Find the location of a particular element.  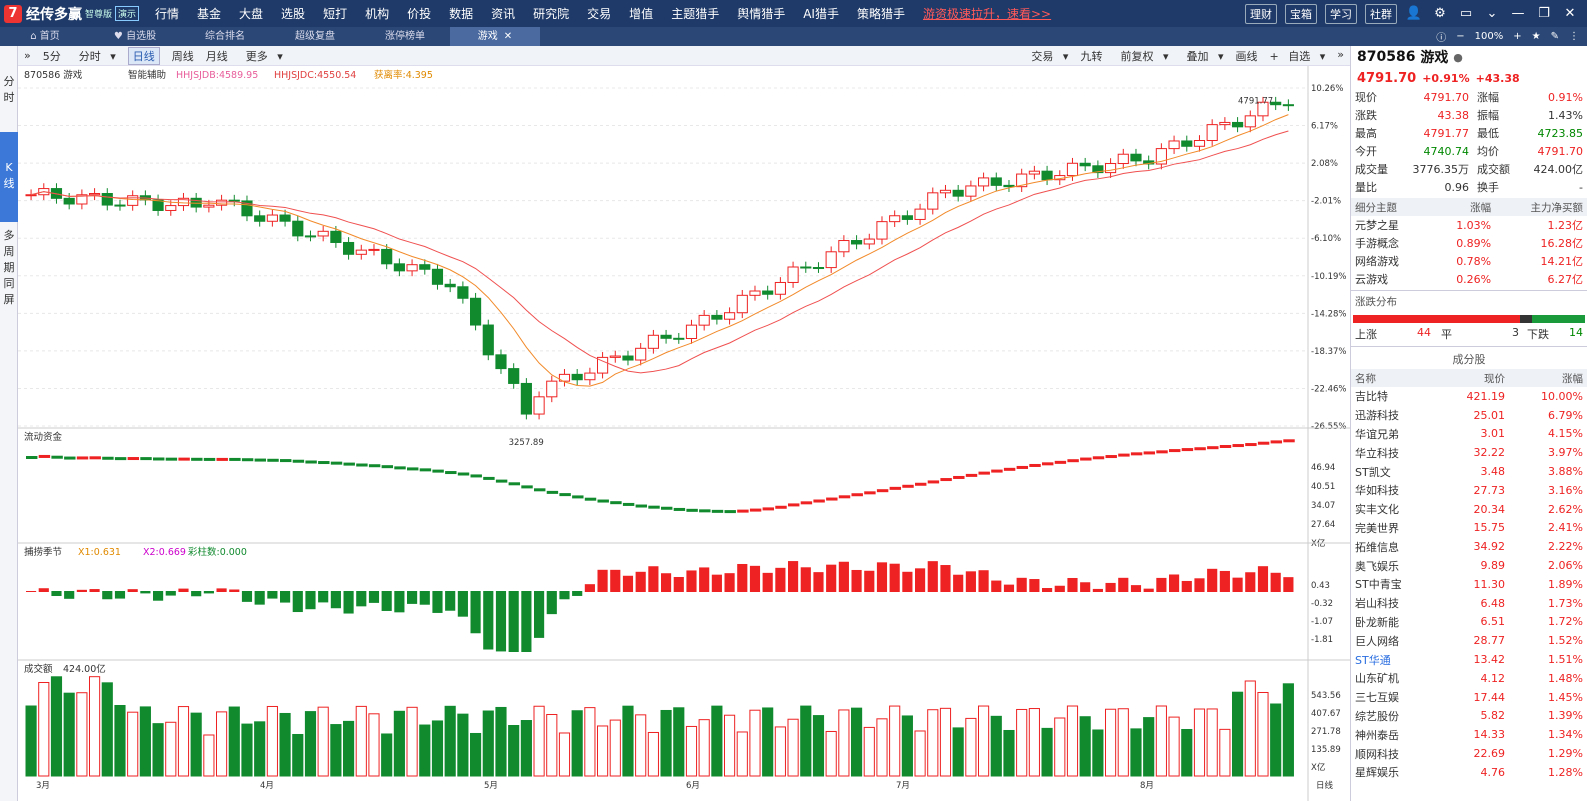

component-row: ST华通 13.42 1.51% is located at coordinates (1469, 659).